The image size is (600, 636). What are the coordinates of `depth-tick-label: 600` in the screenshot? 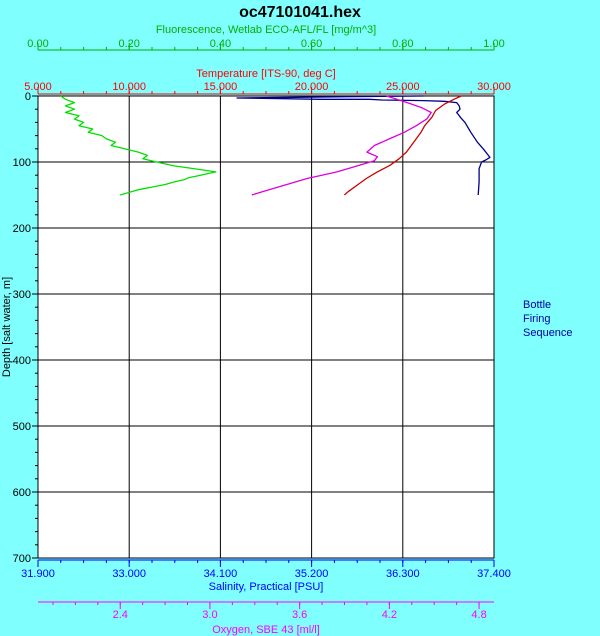 It's located at (22, 493).